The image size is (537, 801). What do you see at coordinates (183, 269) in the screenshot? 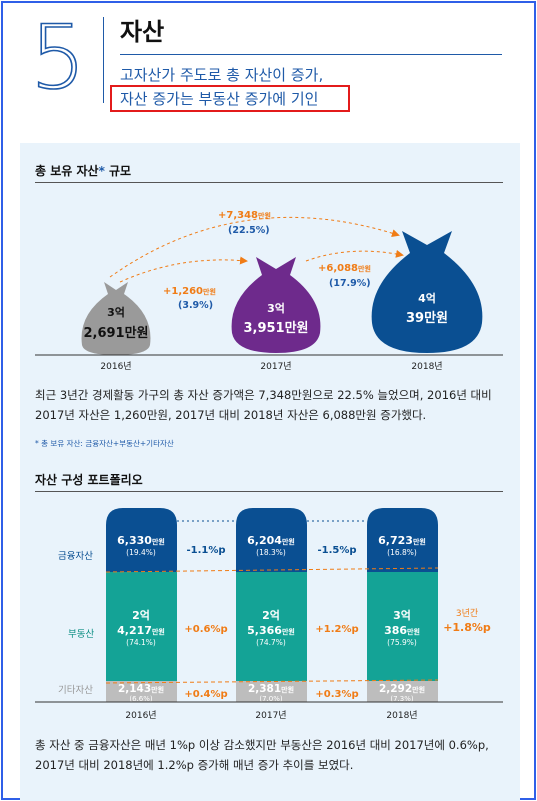
I see `arc-2016-2017` at bounding box center [183, 269].